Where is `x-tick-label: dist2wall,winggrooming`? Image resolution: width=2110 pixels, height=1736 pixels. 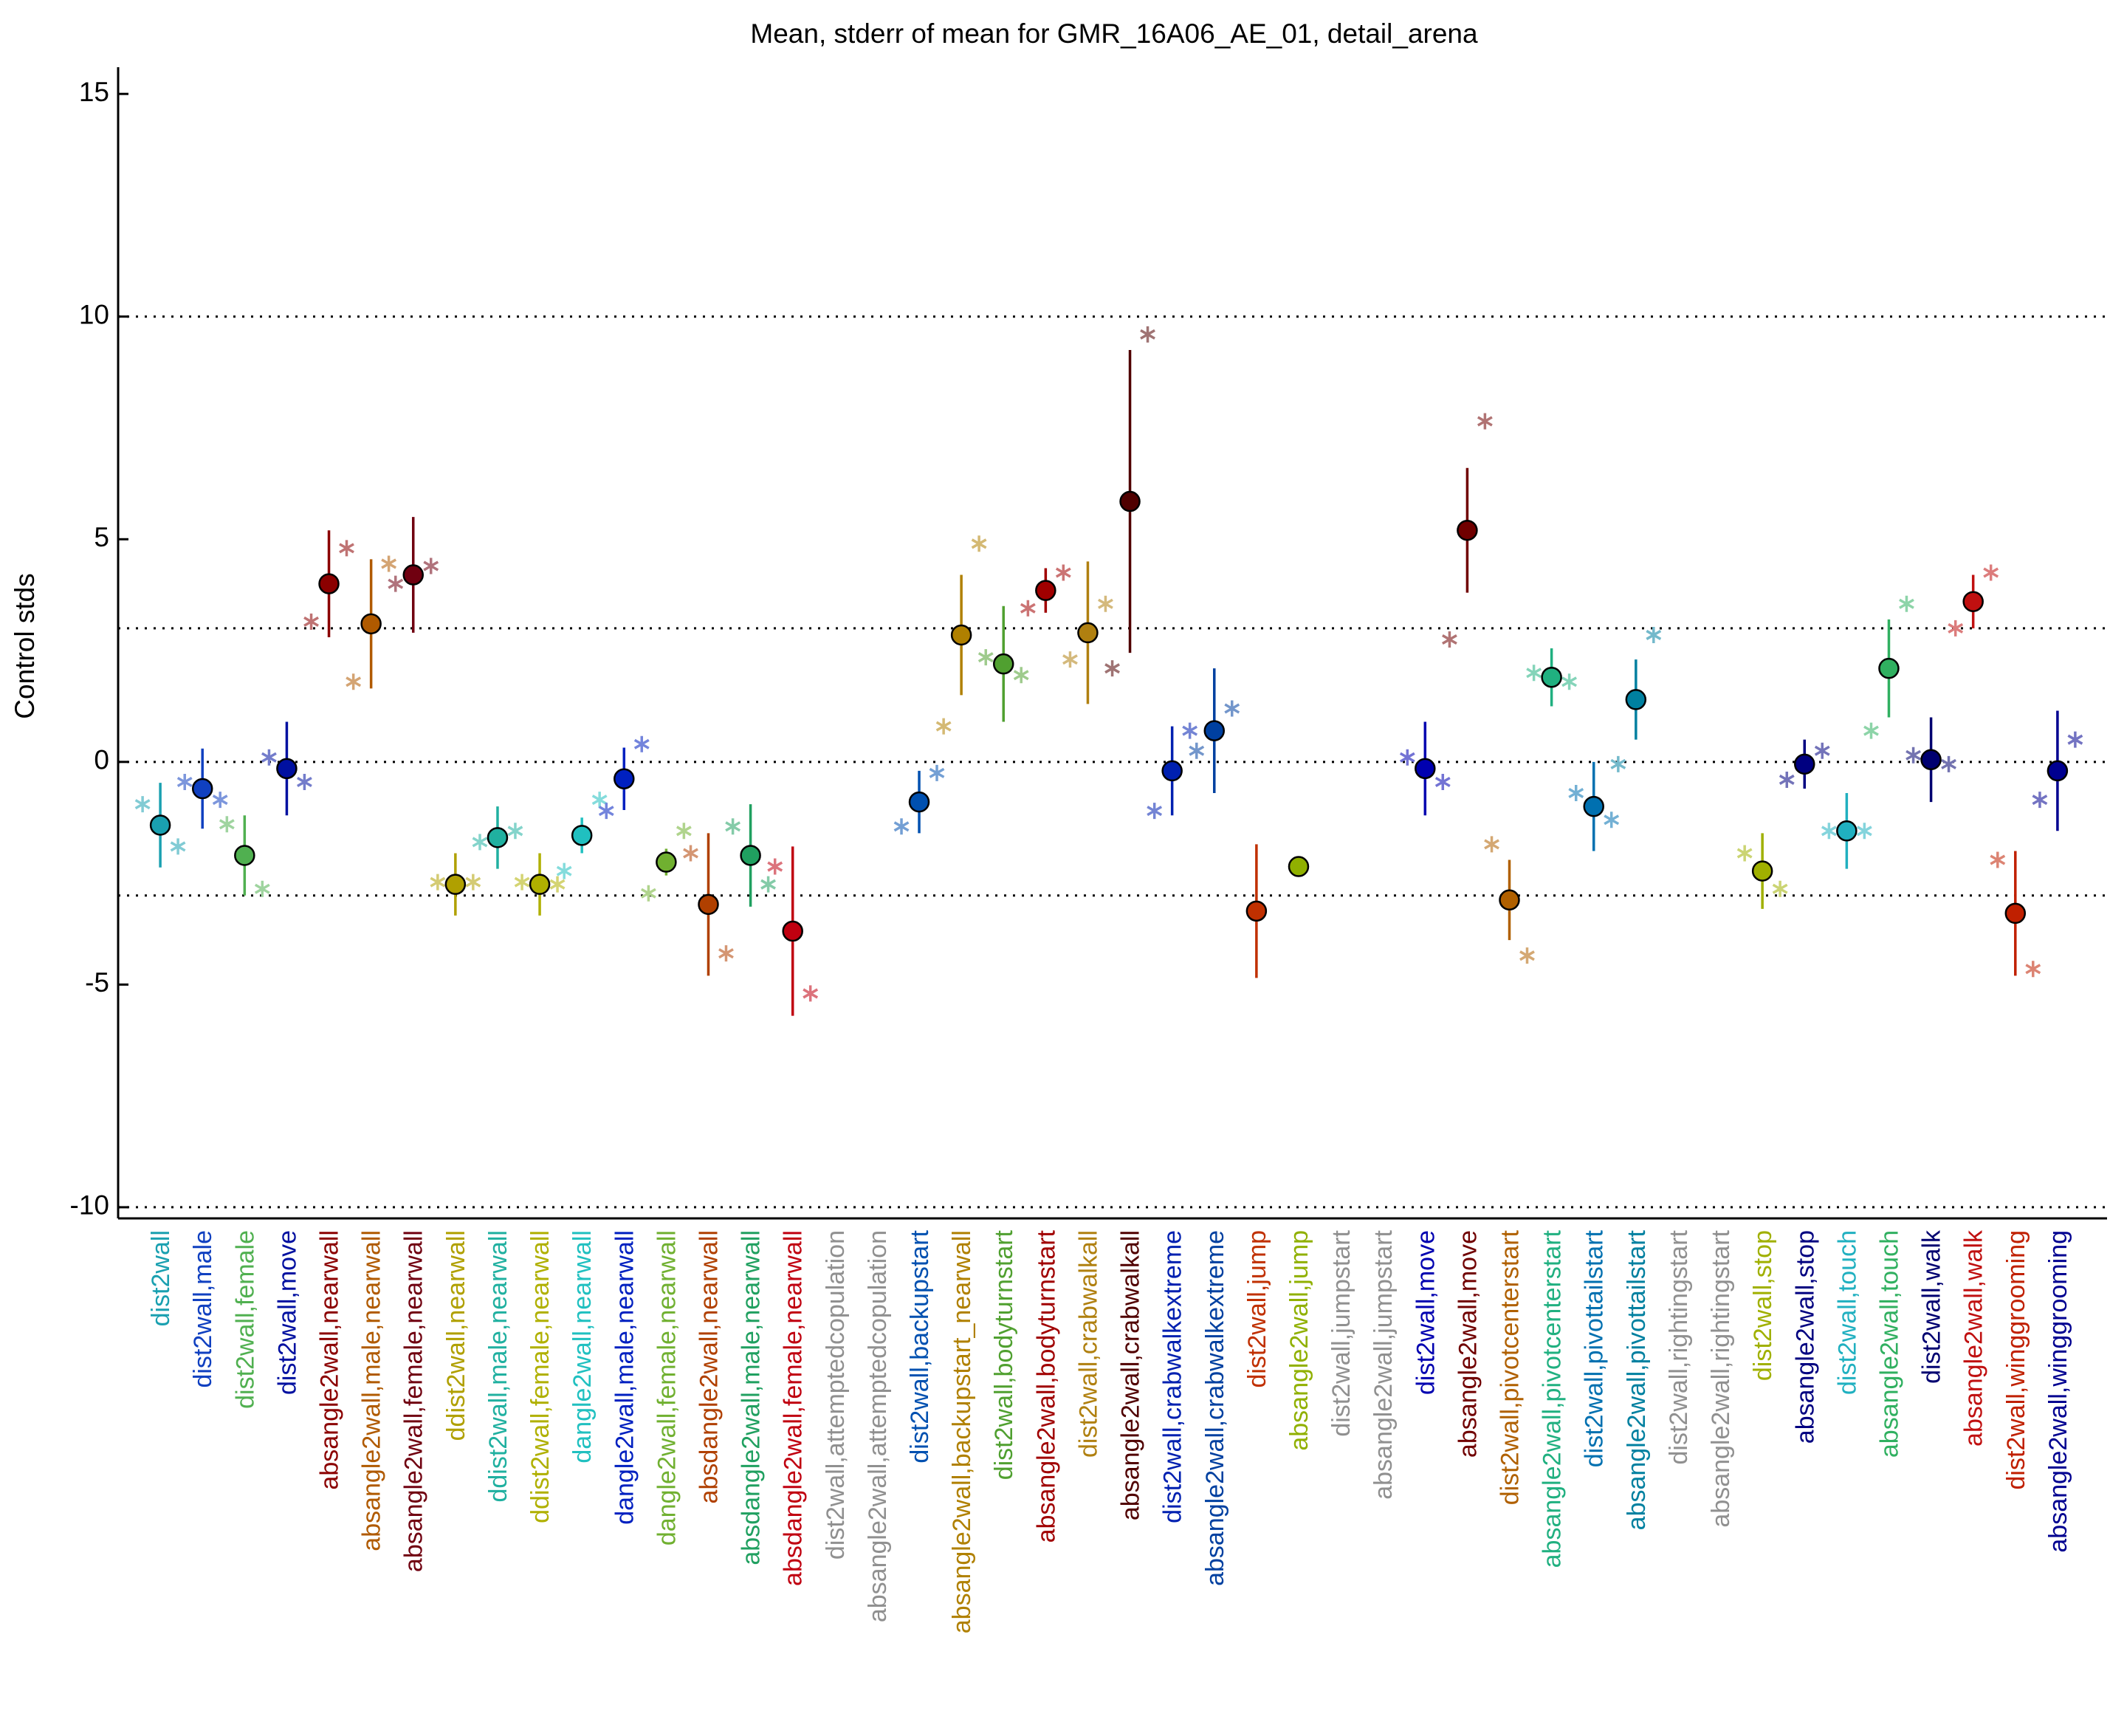 x-tick-label: dist2wall,winggrooming is located at coordinates (2016, 1360).